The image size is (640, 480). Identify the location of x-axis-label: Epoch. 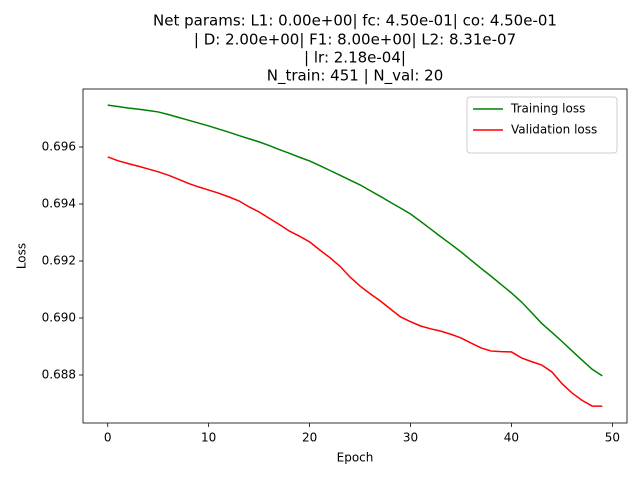
(355, 458).